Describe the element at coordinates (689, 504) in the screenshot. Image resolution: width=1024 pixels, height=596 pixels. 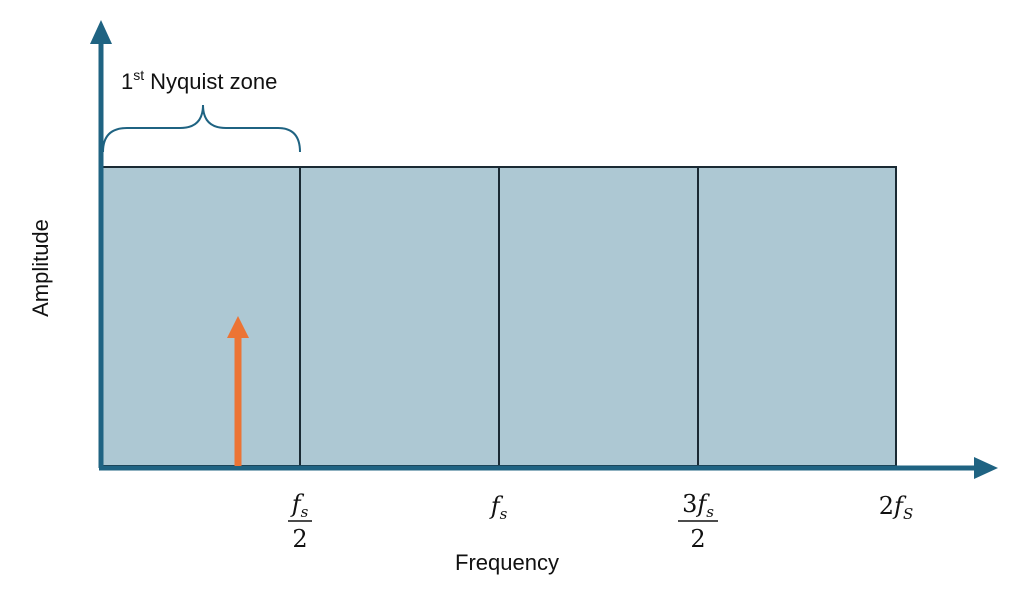
I see `coefficient: 3` at that location.